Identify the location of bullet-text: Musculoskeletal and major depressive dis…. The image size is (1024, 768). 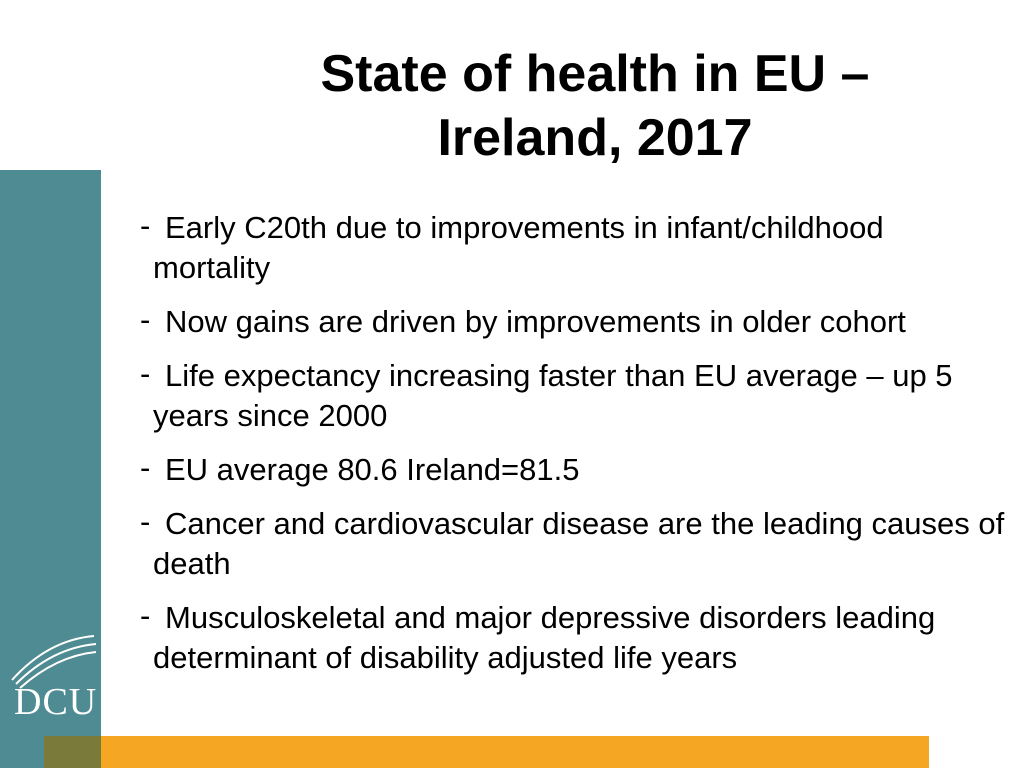
(544, 637).